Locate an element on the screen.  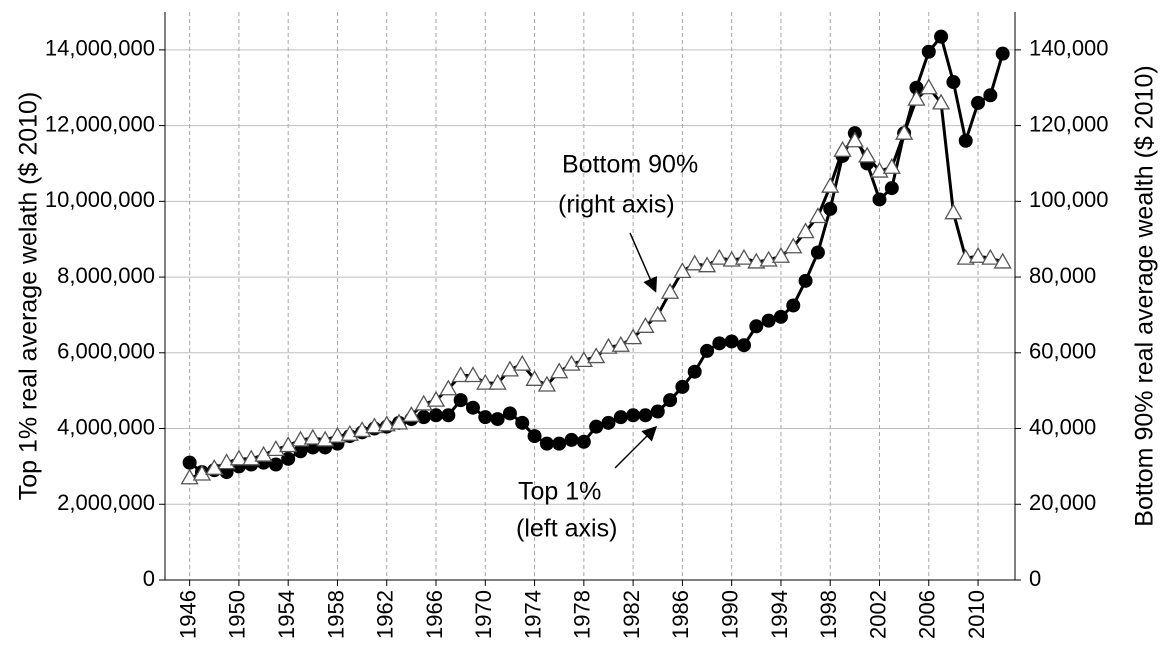
annotation: Top 1% is located at coordinates (559, 492).